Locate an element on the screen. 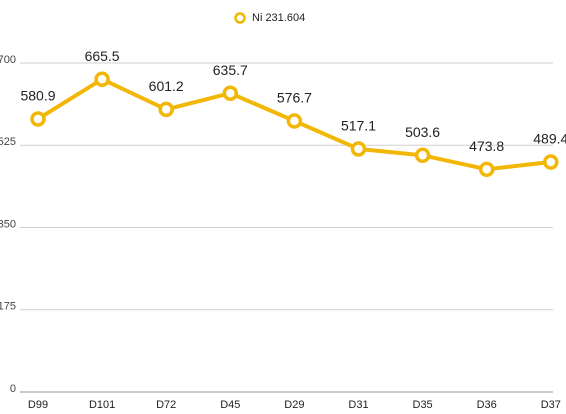  x-tick-label: D29 is located at coordinates (294, 405).